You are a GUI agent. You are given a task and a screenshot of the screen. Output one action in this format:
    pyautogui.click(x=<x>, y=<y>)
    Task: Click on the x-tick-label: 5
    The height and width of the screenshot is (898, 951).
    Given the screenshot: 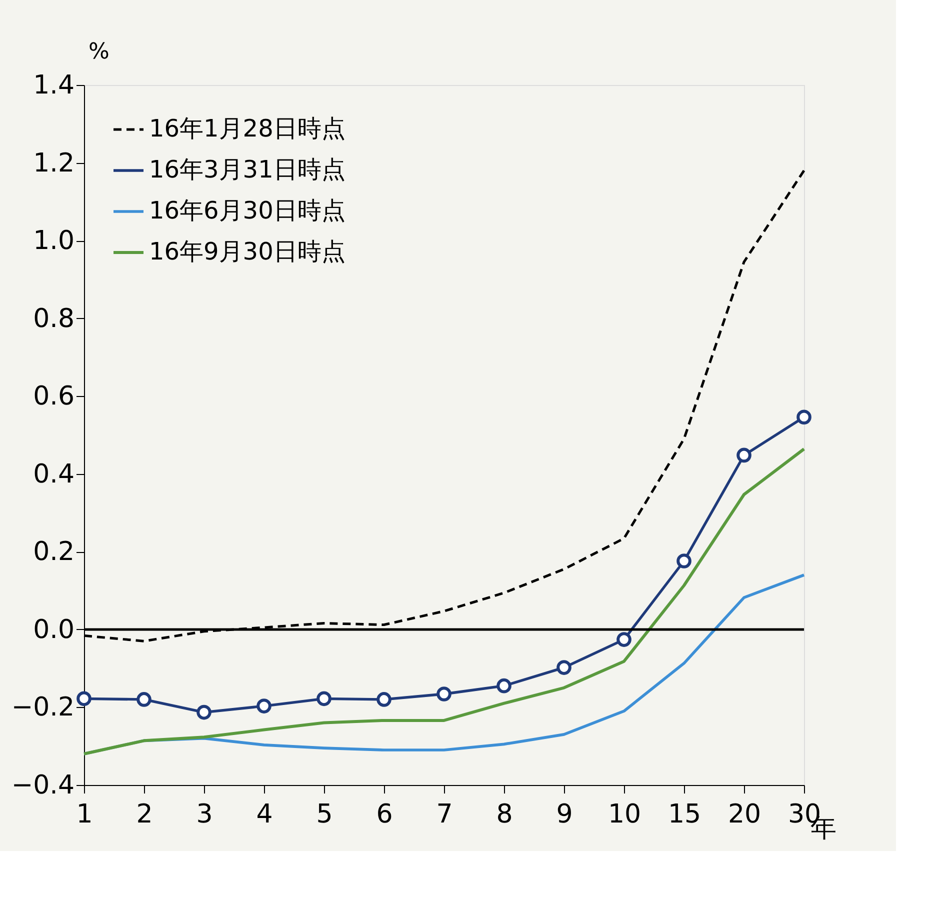 What is the action you would take?
    pyautogui.click(x=324, y=815)
    